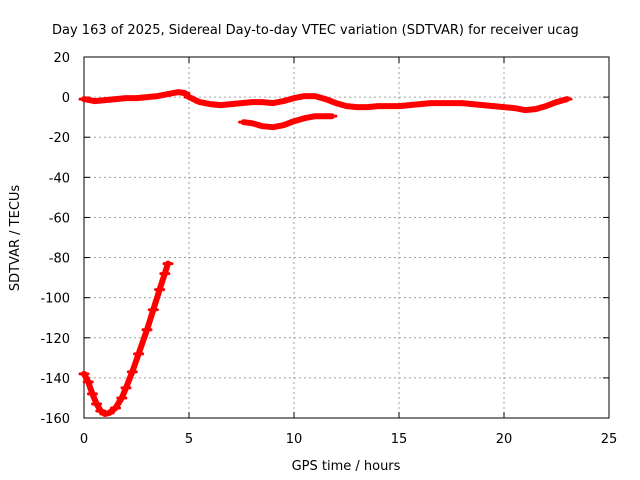  What do you see at coordinates (55, 339) in the screenshot?
I see `y-tick-label: -120` at bounding box center [55, 339].